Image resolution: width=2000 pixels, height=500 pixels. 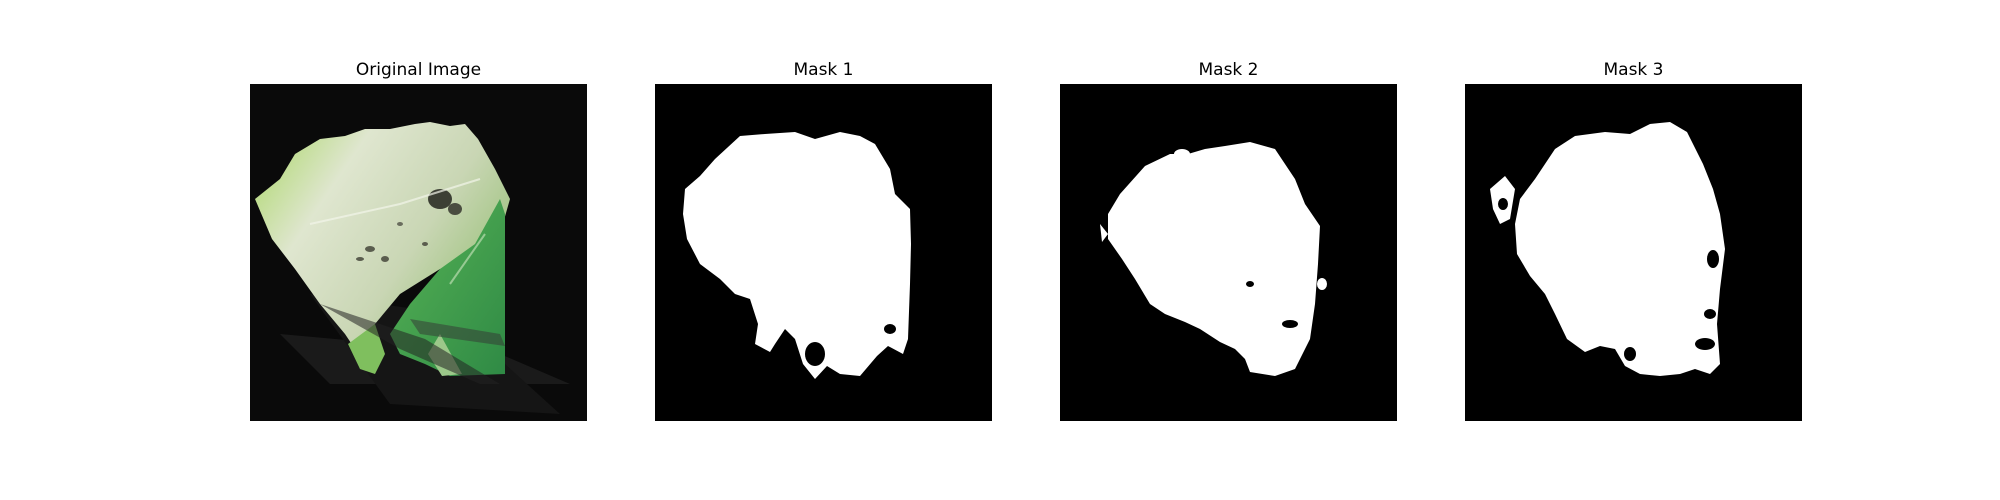 What do you see at coordinates (1633, 70) in the screenshot?
I see `panel-title: Mask 3` at bounding box center [1633, 70].